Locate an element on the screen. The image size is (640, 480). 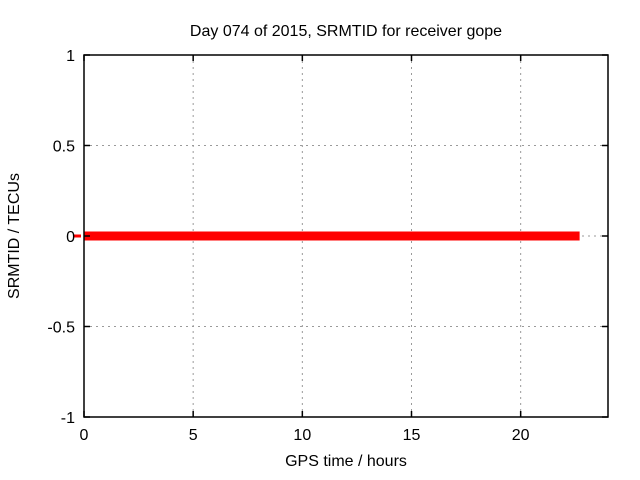
x-tick-label: 10 is located at coordinates (302, 435).